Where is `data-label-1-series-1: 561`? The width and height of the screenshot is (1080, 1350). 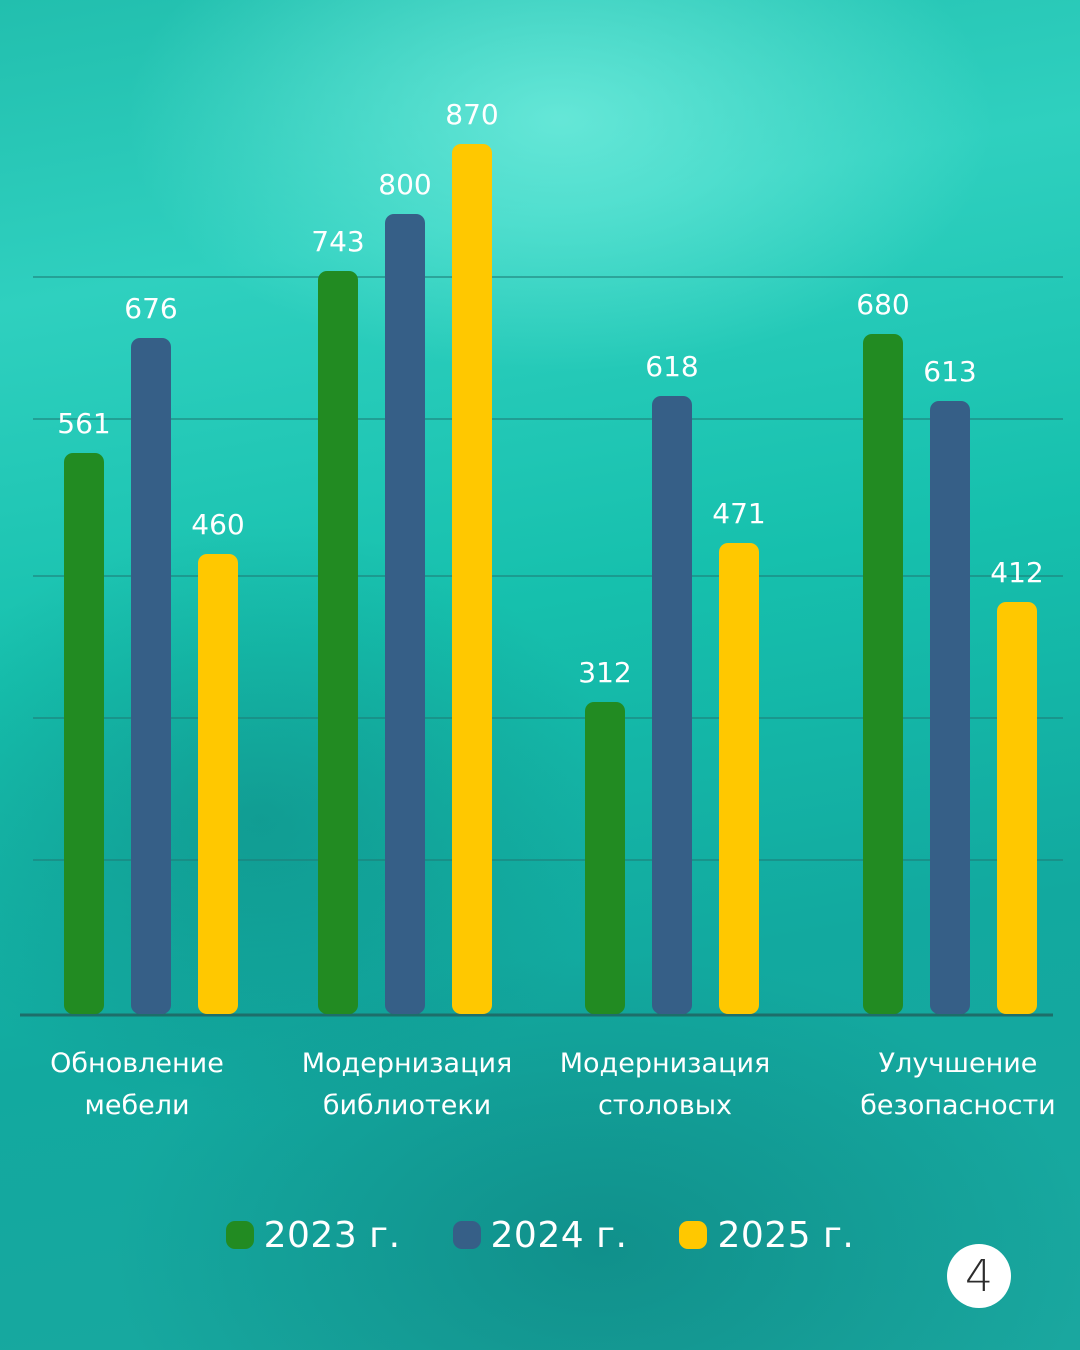 data-label-1-series-1: 561 is located at coordinates (83, 423).